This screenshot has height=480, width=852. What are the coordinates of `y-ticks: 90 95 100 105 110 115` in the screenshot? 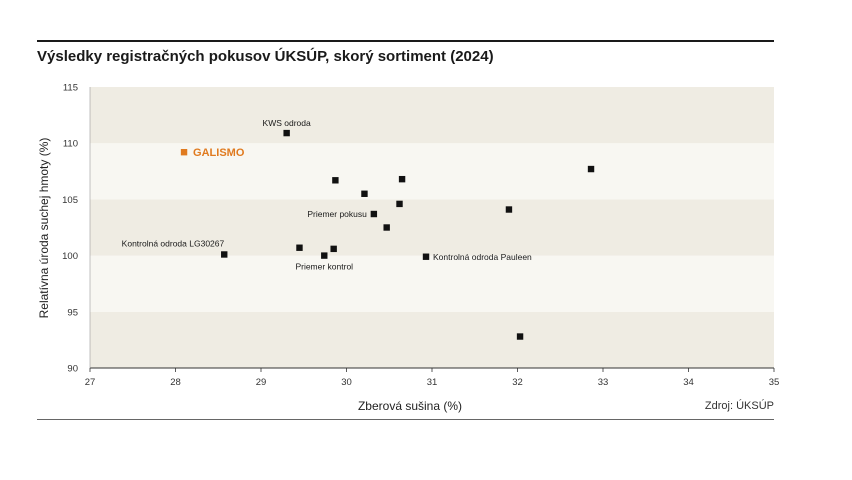 It's located at (70, 229).